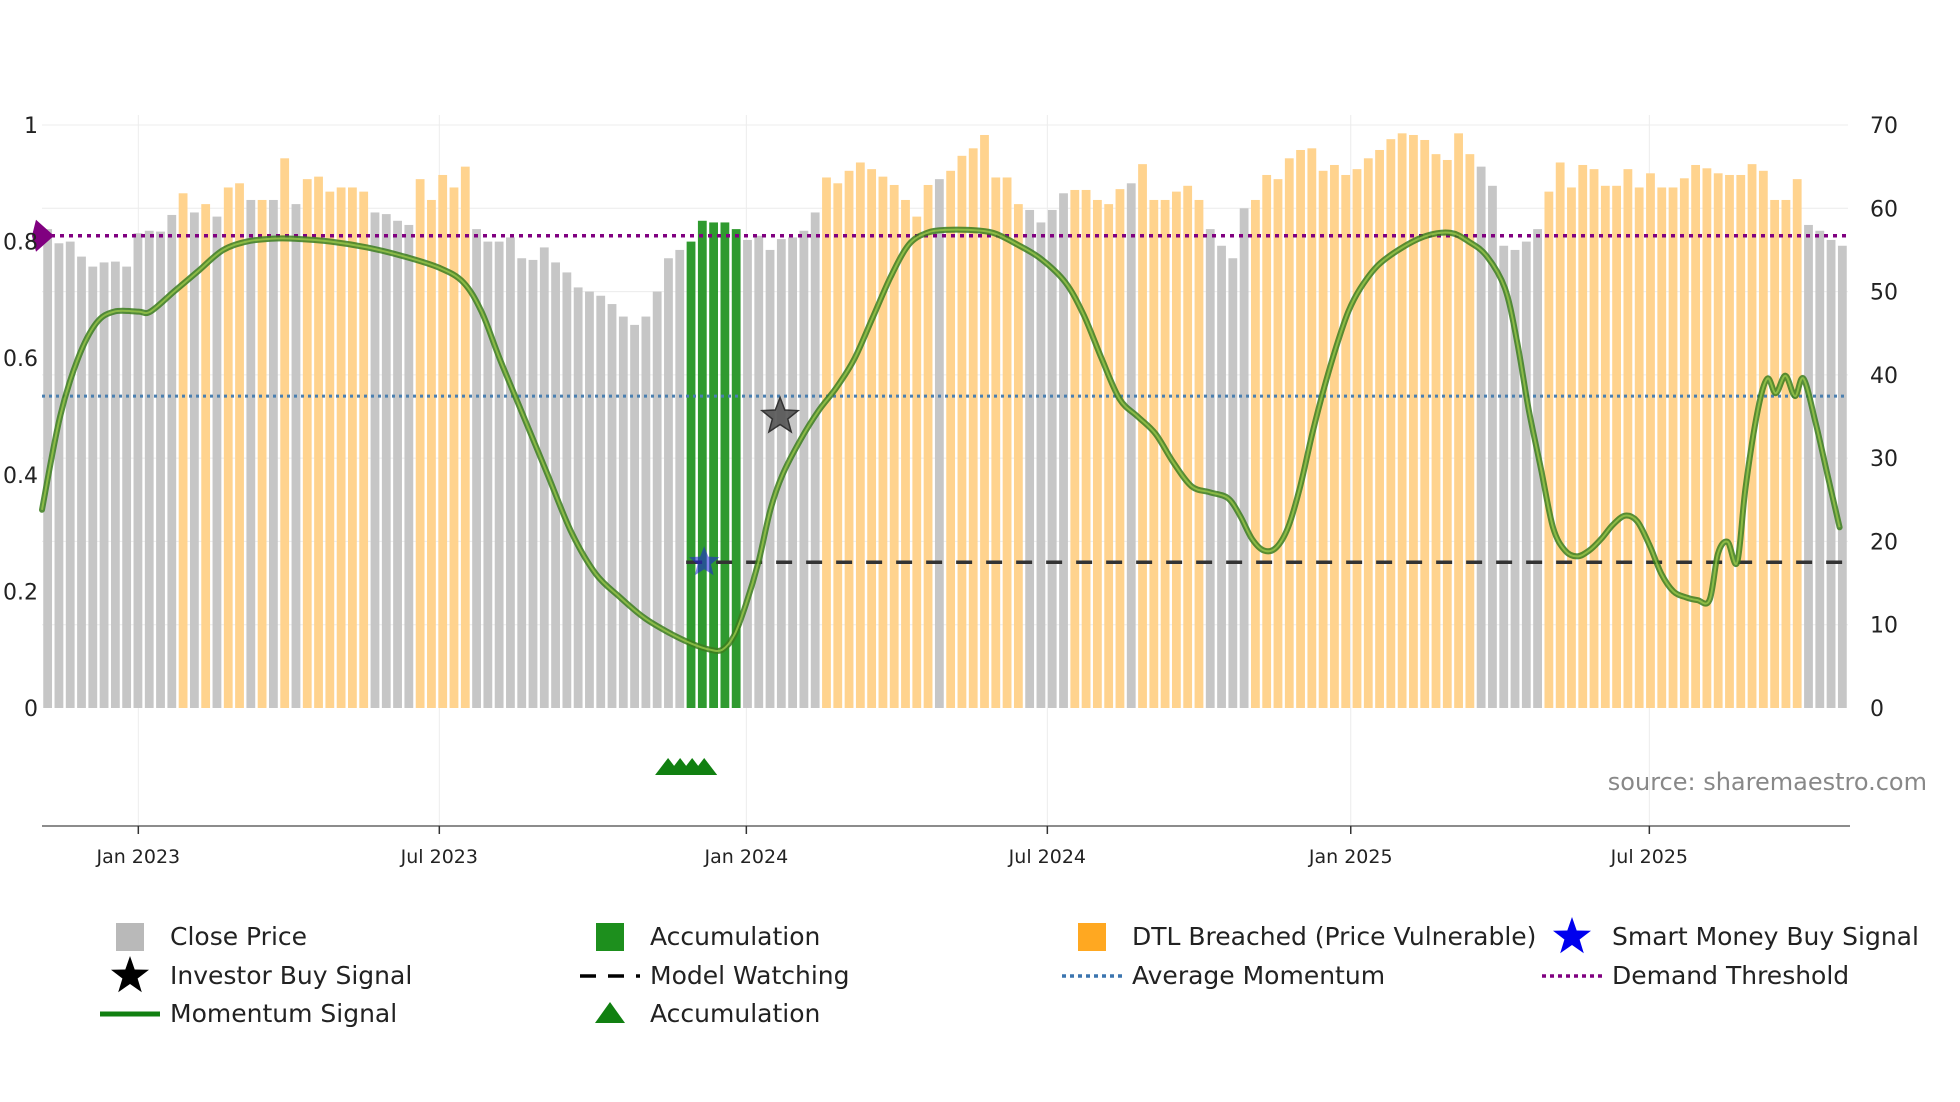  Describe the element at coordinates (780, 414) in the screenshot. I see `investor-buy-star` at that location.